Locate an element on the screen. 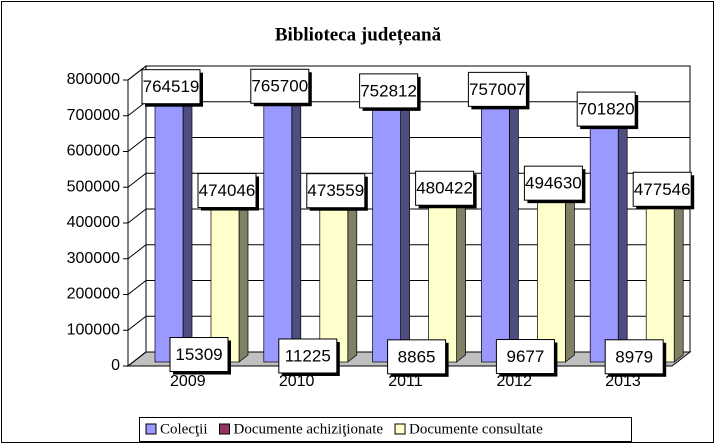 Image resolution: width=716 pixels, height=444 pixels. y-tick-label: 200000 is located at coordinates (93, 294).